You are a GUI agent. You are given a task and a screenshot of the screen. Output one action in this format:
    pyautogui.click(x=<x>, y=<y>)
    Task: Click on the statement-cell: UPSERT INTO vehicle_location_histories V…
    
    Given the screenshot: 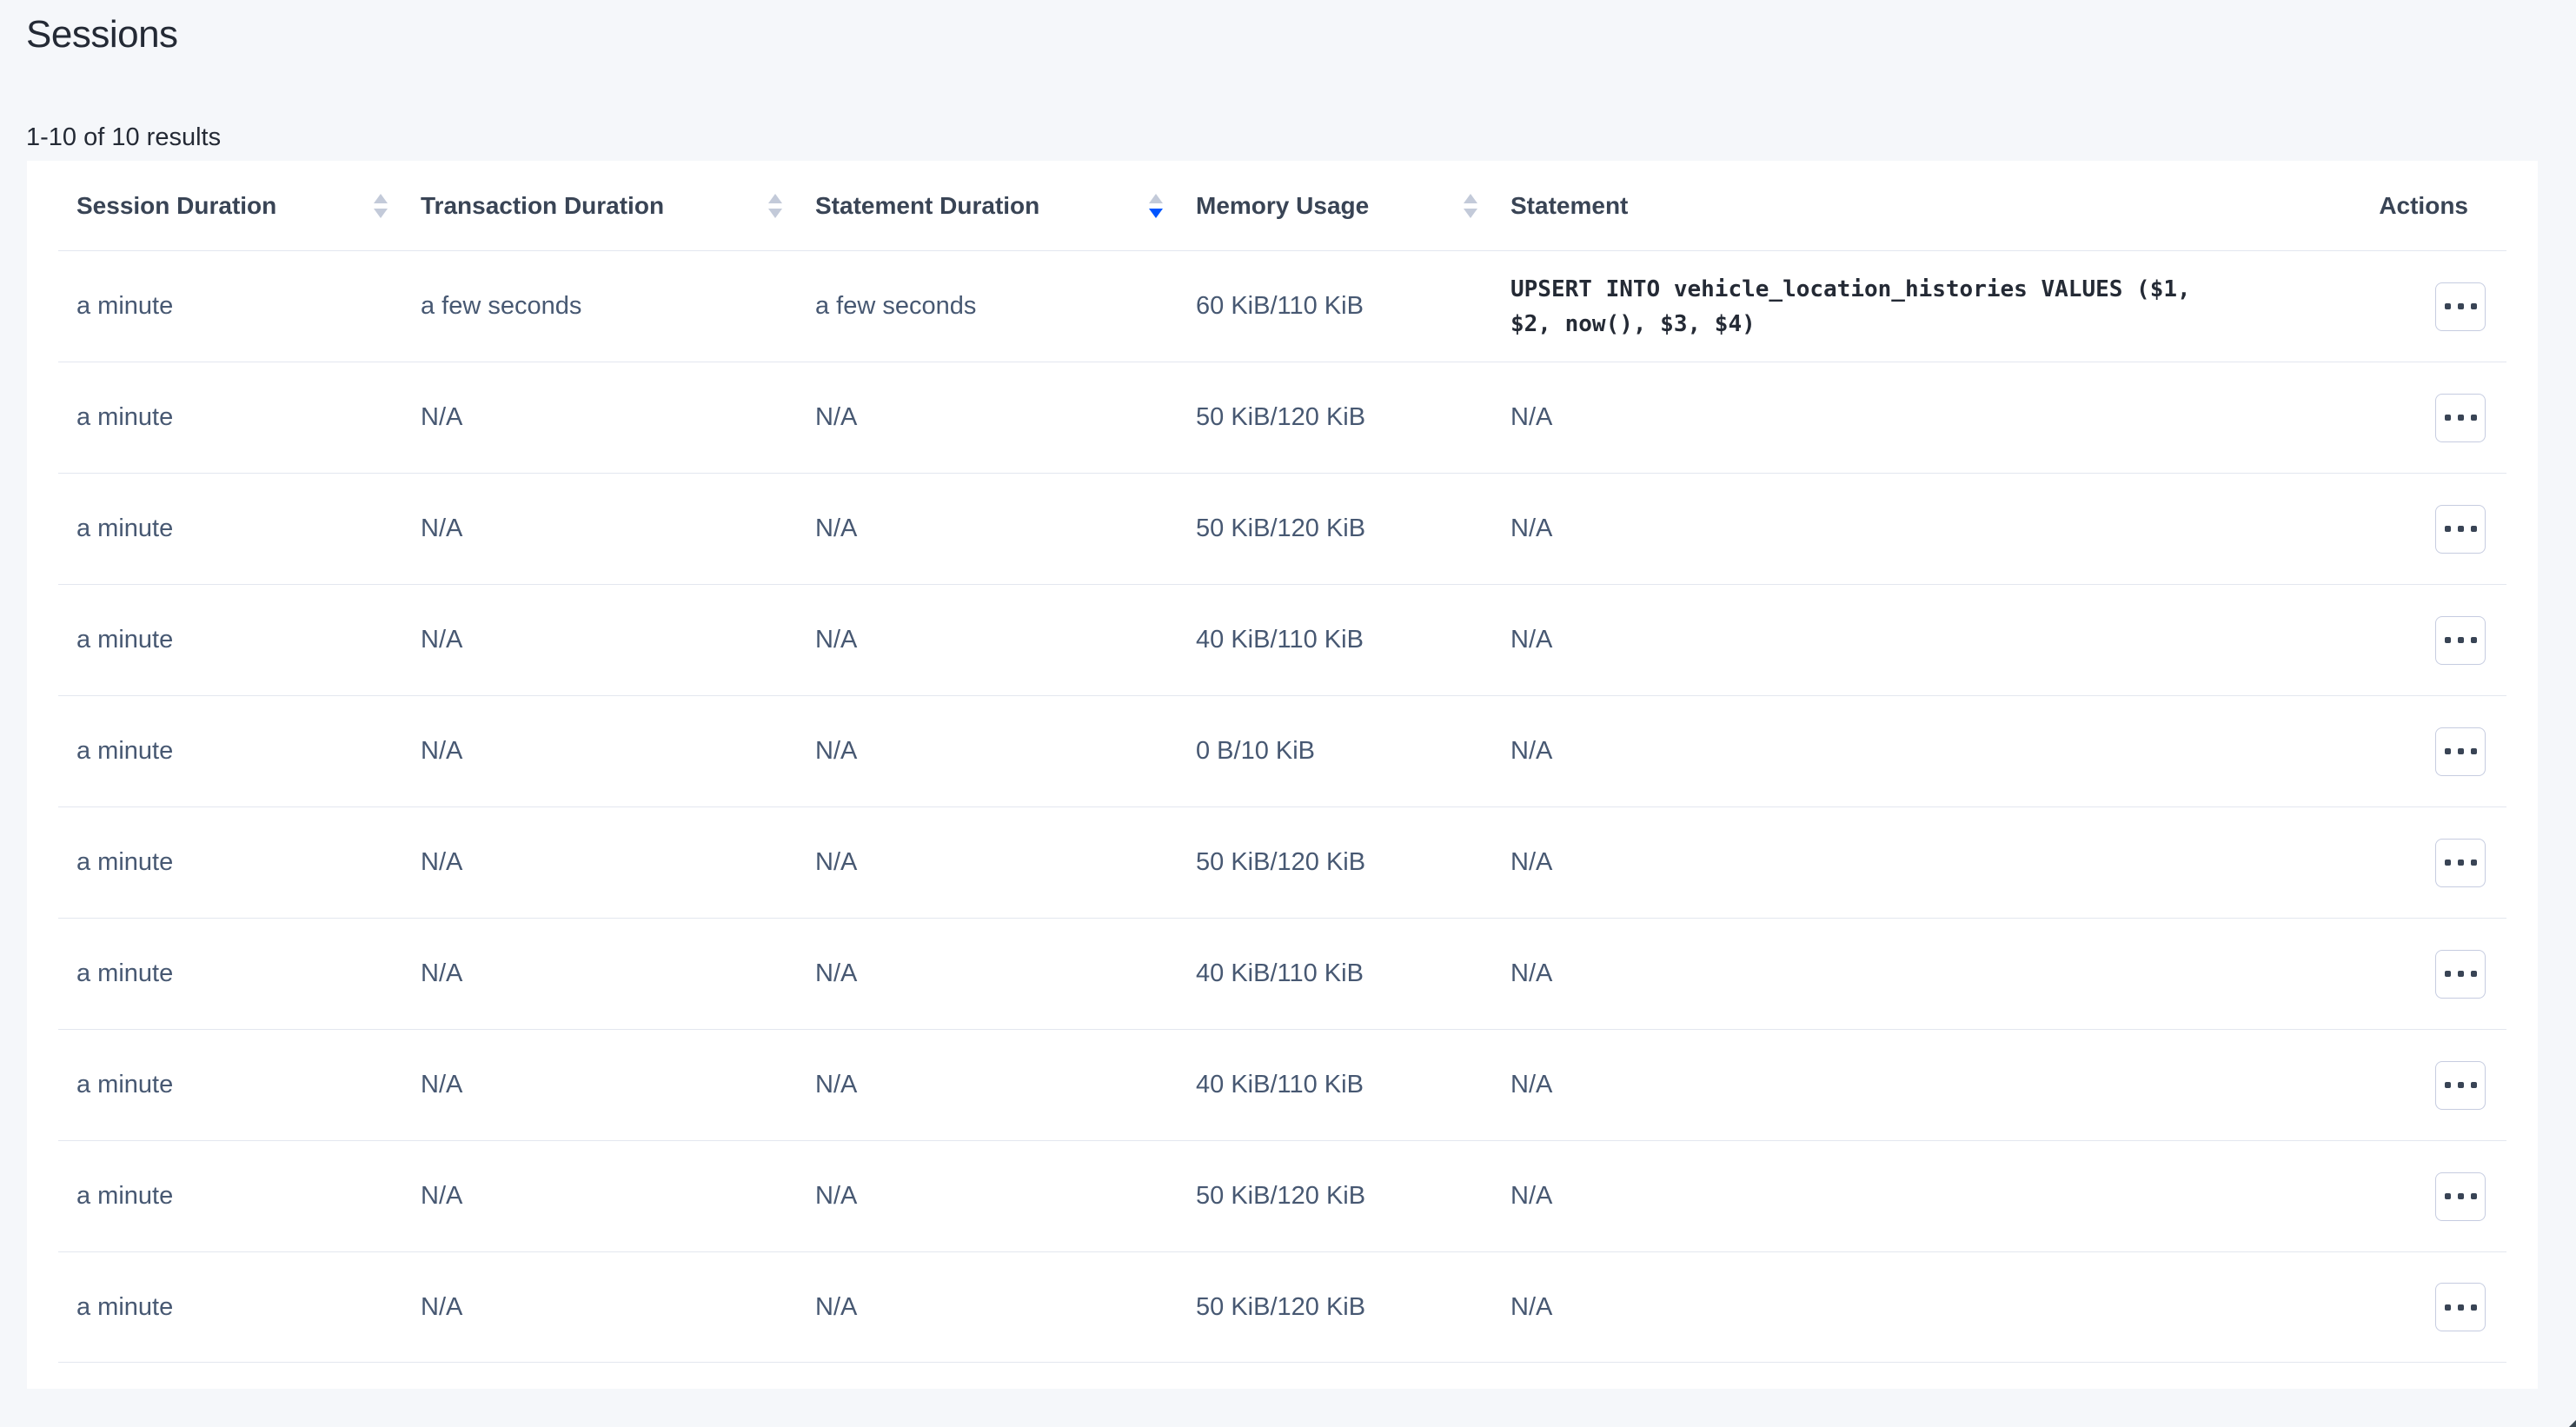 What is the action you would take?
    pyautogui.click(x=1945, y=306)
    